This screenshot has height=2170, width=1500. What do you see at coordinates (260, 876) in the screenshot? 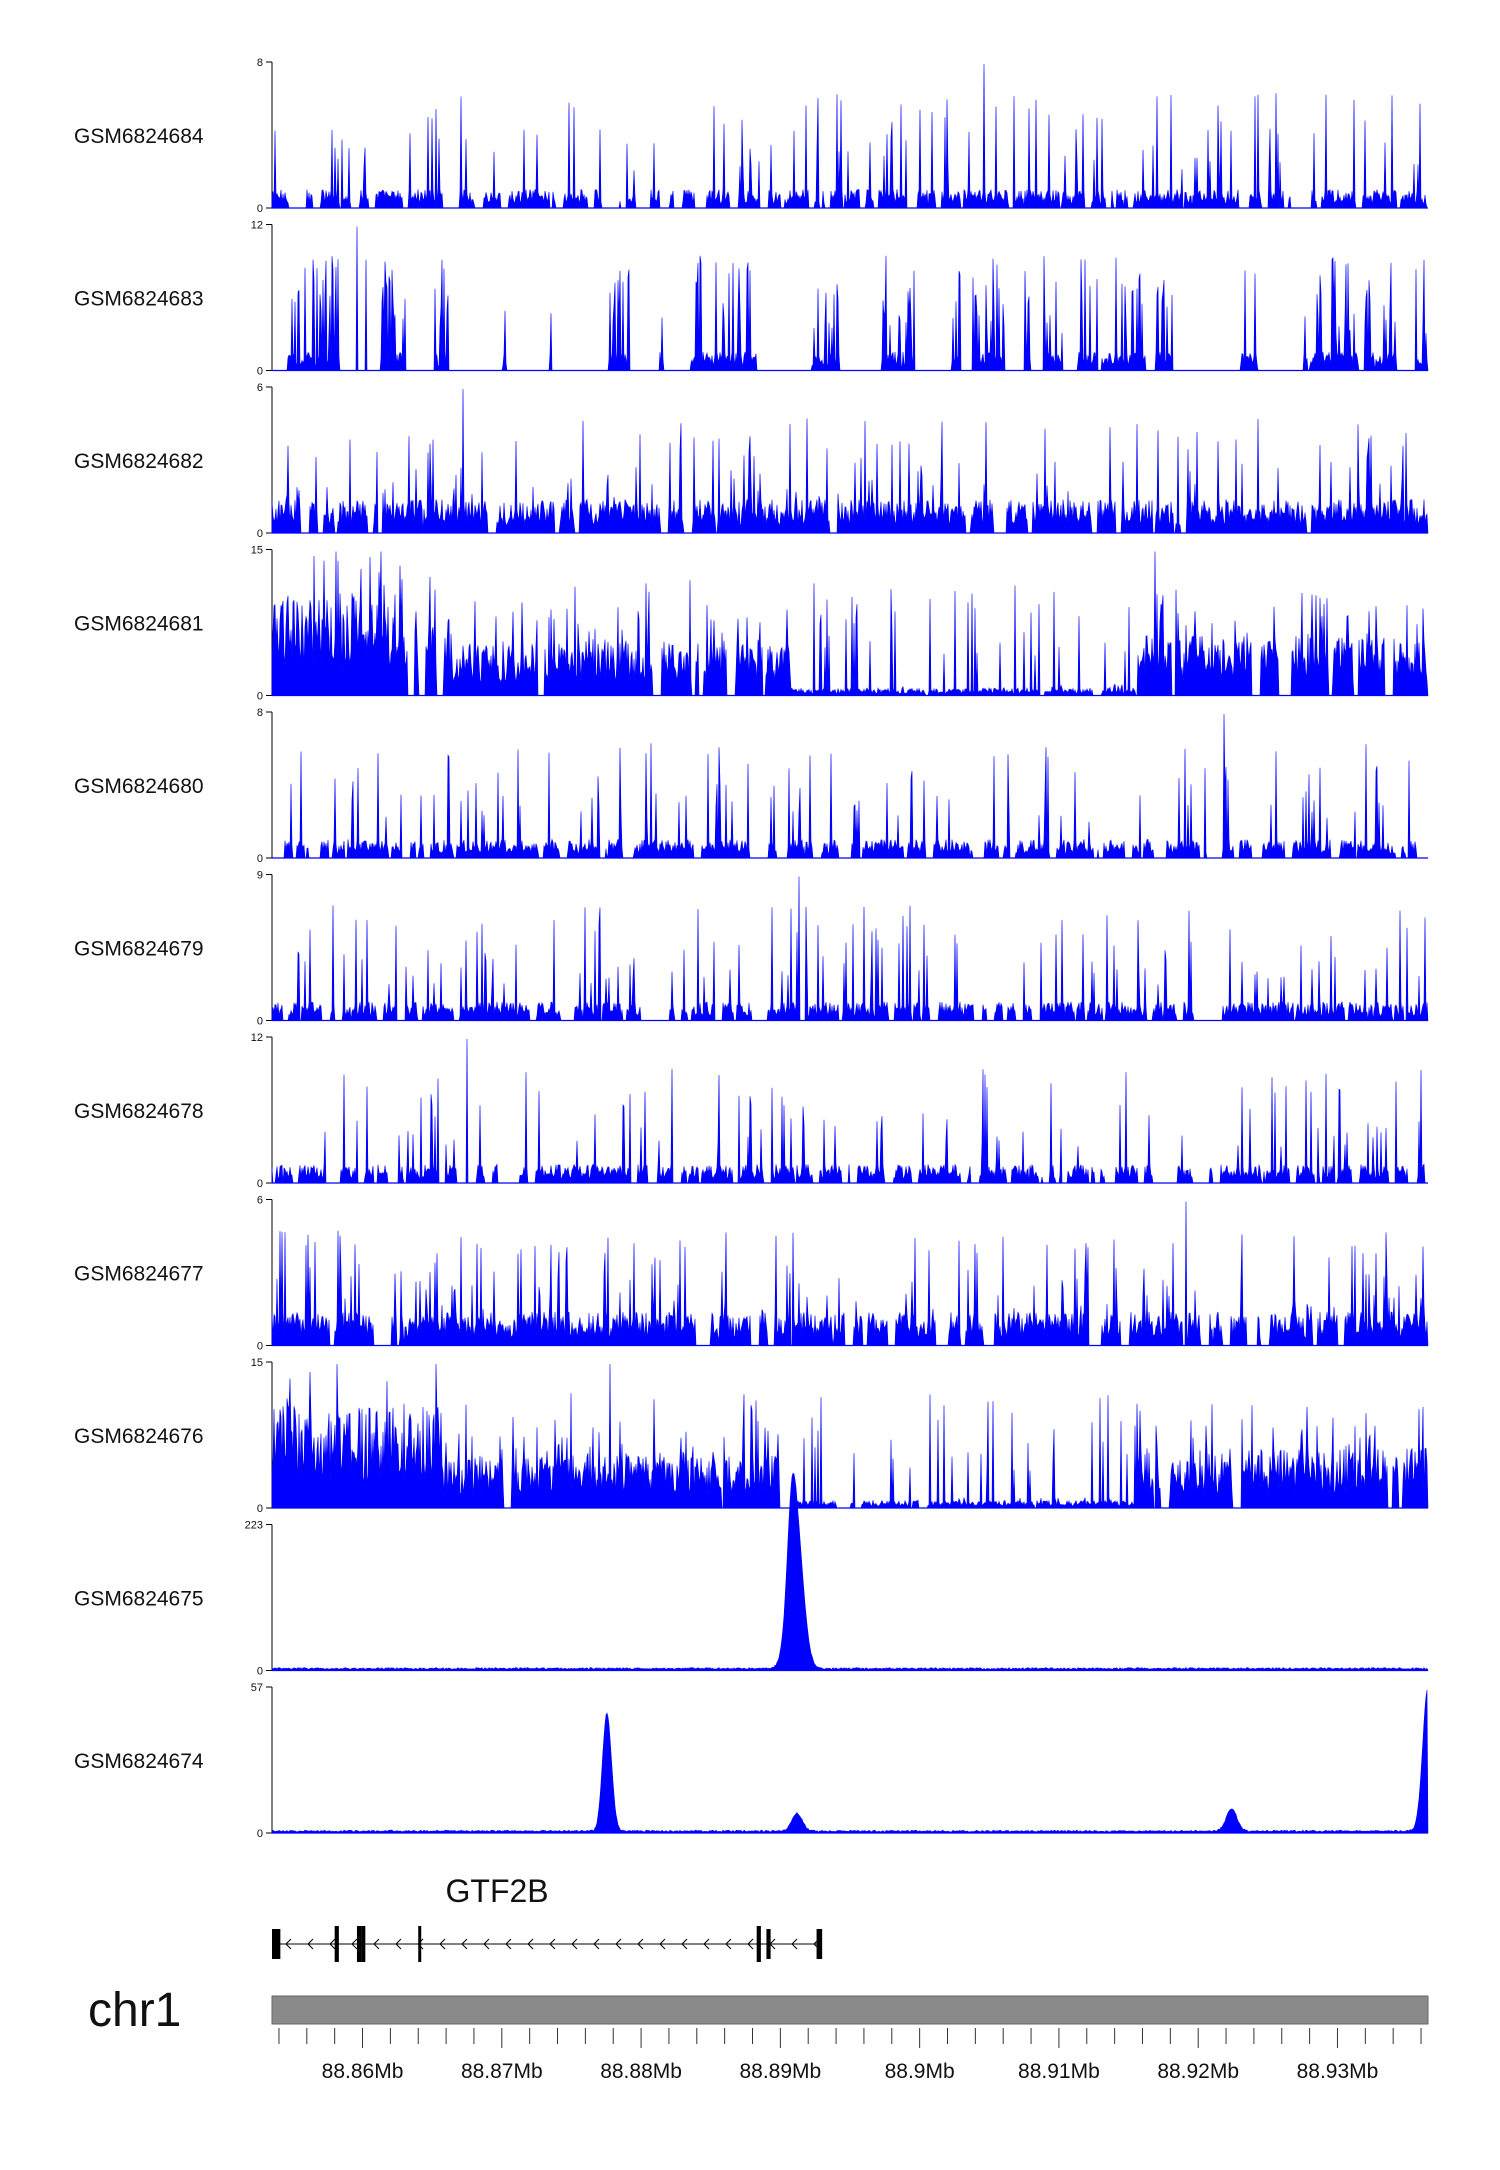
I see `y-axis-max-label: 9` at bounding box center [260, 876].